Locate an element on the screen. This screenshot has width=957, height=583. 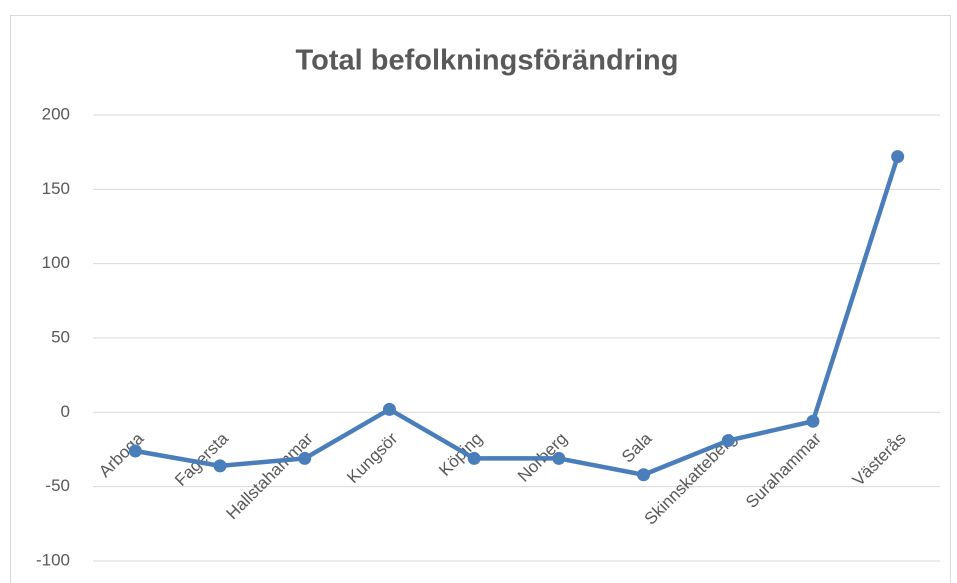
y-tick-label: 50 is located at coordinates (60, 336).